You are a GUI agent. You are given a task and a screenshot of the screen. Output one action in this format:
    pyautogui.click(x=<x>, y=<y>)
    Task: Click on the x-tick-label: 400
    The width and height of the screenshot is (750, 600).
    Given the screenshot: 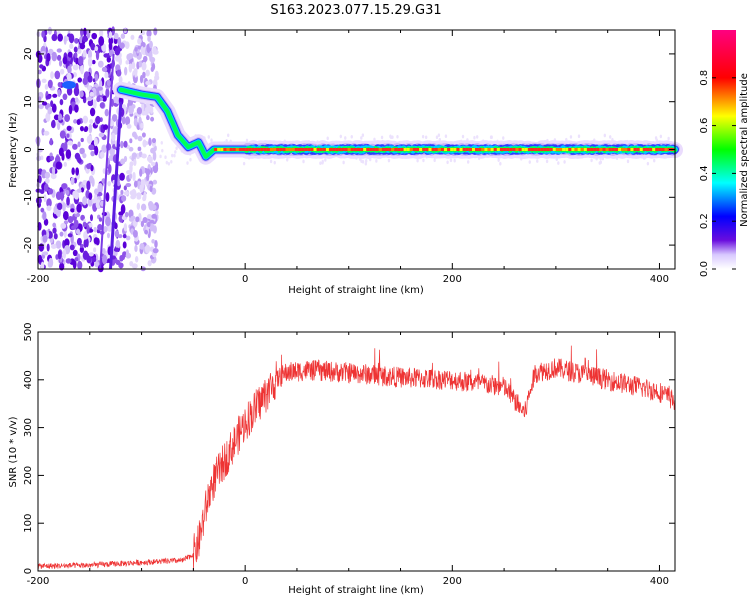 What is the action you would take?
    pyautogui.click(x=659, y=279)
    